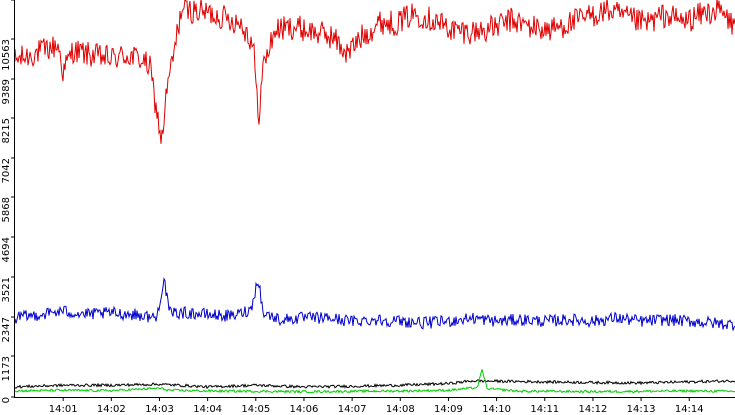 The height and width of the screenshot is (415, 735). I want to click on x-tick-label: 14:05, so click(255, 409).